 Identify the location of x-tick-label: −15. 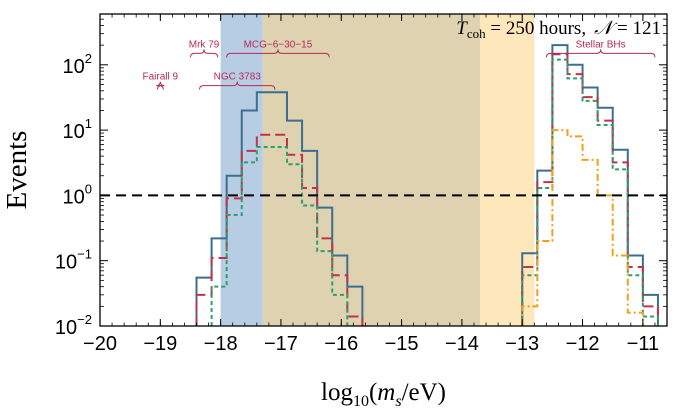
(402, 344).